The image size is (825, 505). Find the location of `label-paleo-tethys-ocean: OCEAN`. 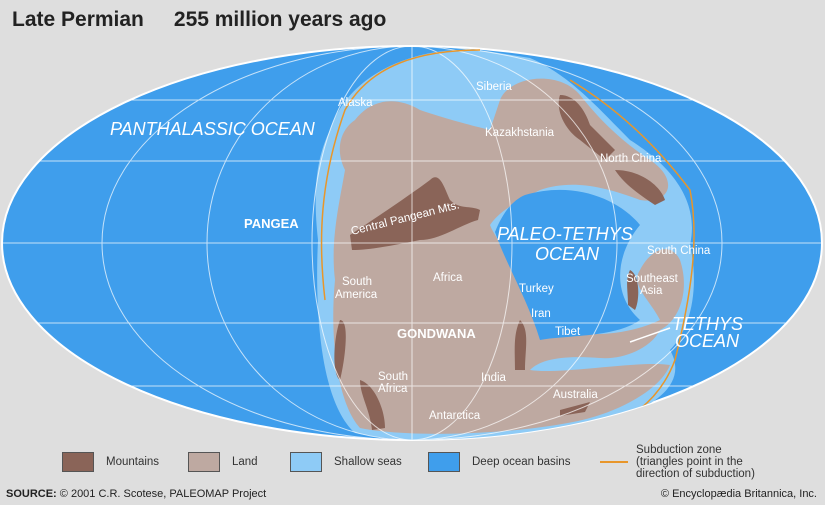

label-paleo-tethys-ocean: OCEAN is located at coordinates (567, 254).